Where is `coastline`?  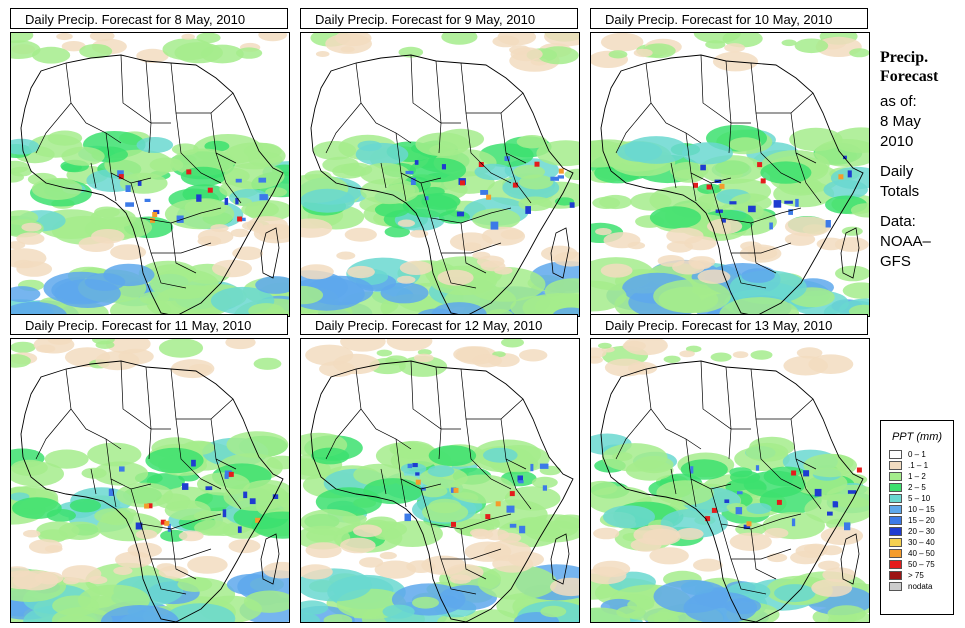
coastline is located at coordinates (732, 185).